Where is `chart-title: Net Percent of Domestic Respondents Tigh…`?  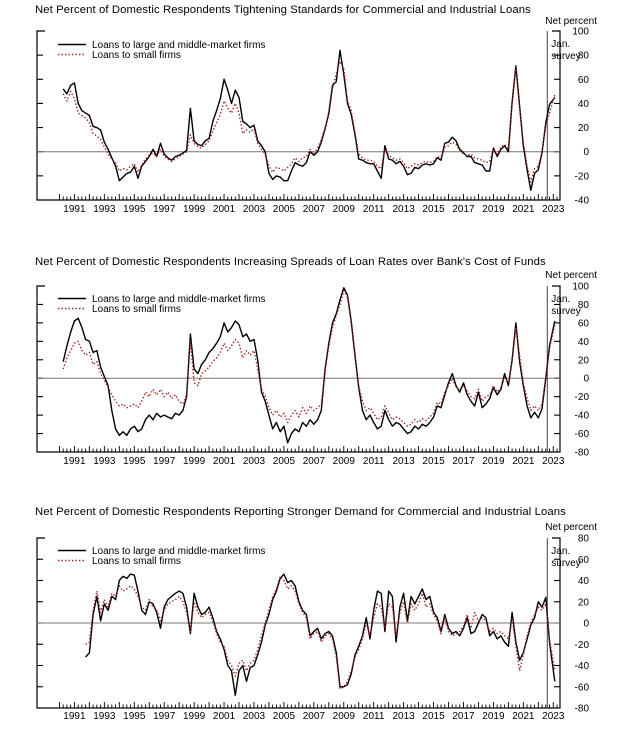
chart-title: Net Percent of Domestic Respondents Tigh… is located at coordinates (283, 10).